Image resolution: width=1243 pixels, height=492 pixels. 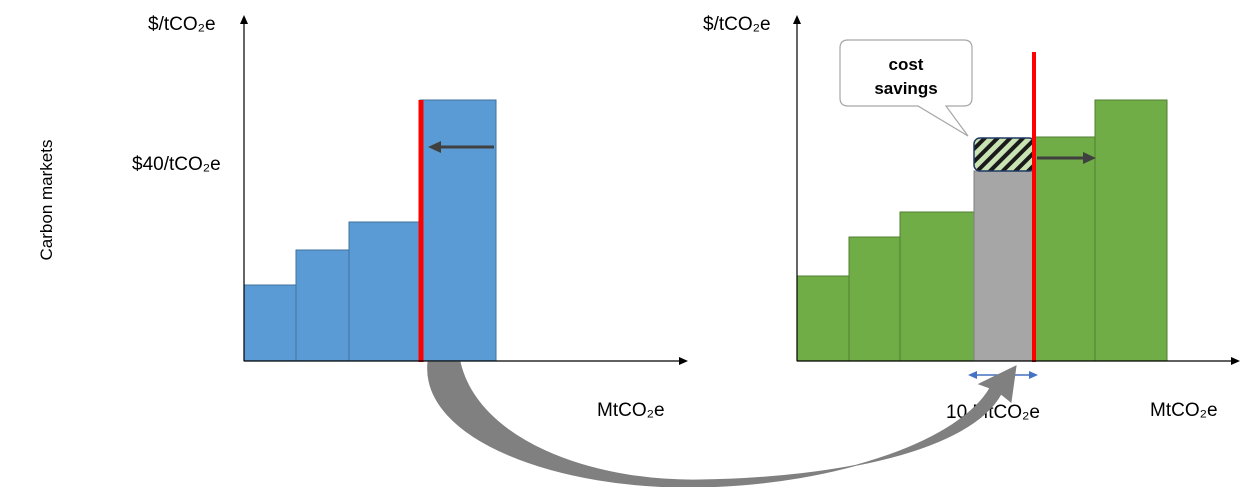 What do you see at coordinates (683, 361) in the screenshot?
I see `left-x-axis-arrowhead` at bounding box center [683, 361].